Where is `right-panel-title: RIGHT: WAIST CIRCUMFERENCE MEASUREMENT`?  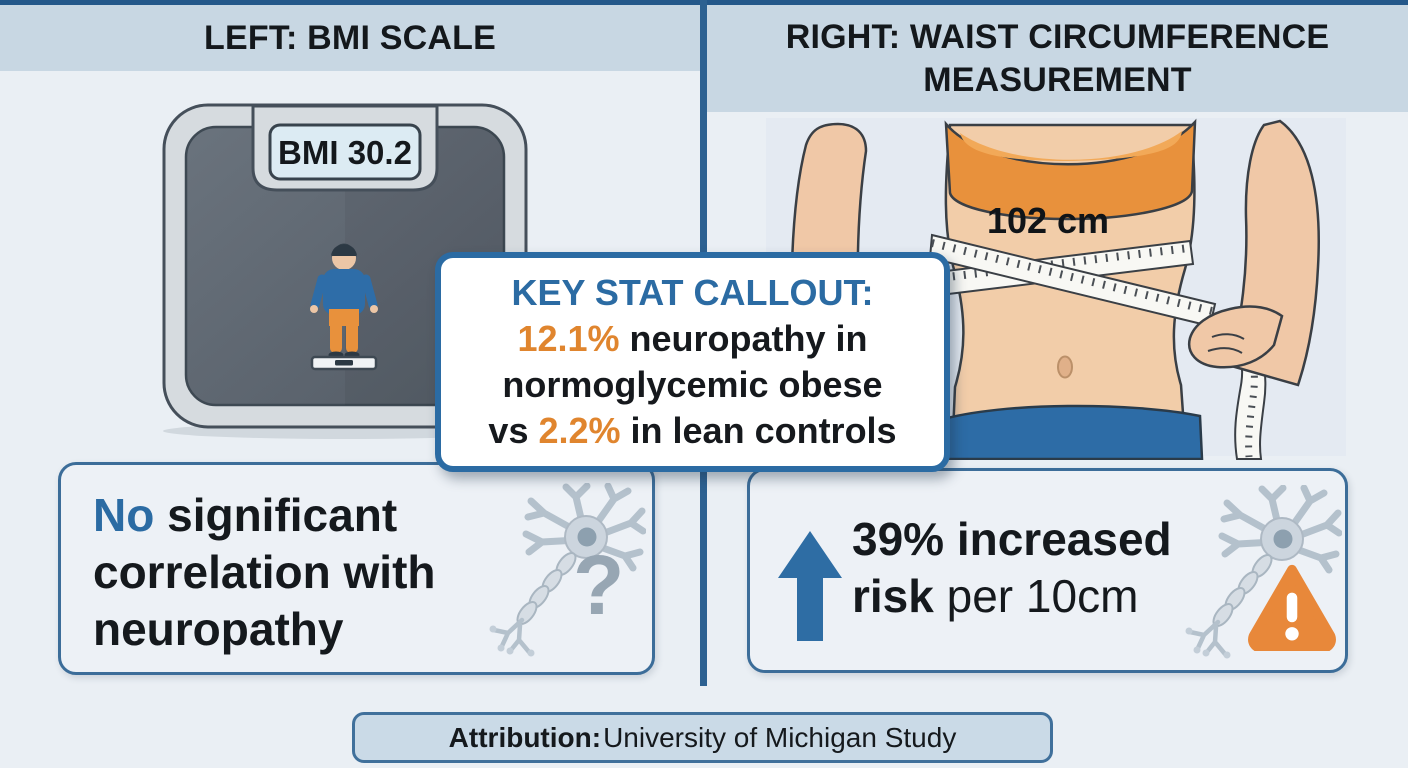
right-panel-title: RIGHT: WAIST CIRCUMFERENCE MEASUREMENT is located at coordinates (1057, 58).